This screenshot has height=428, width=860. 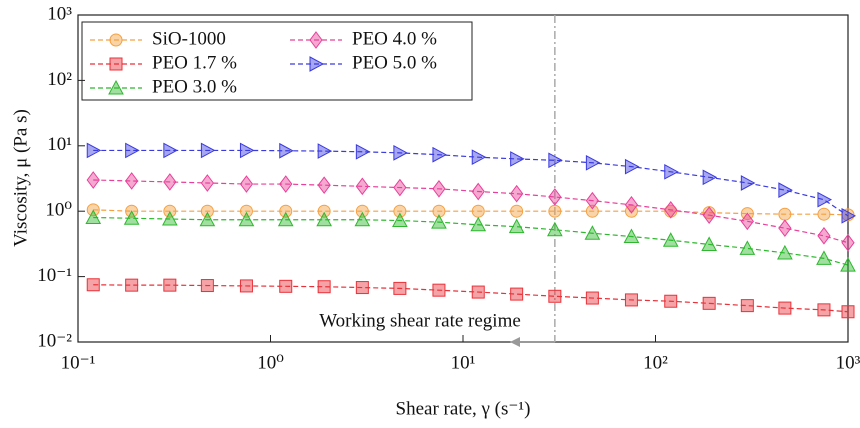 I want to click on annotation: Working shear rate regime, so click(x=420, y=320).